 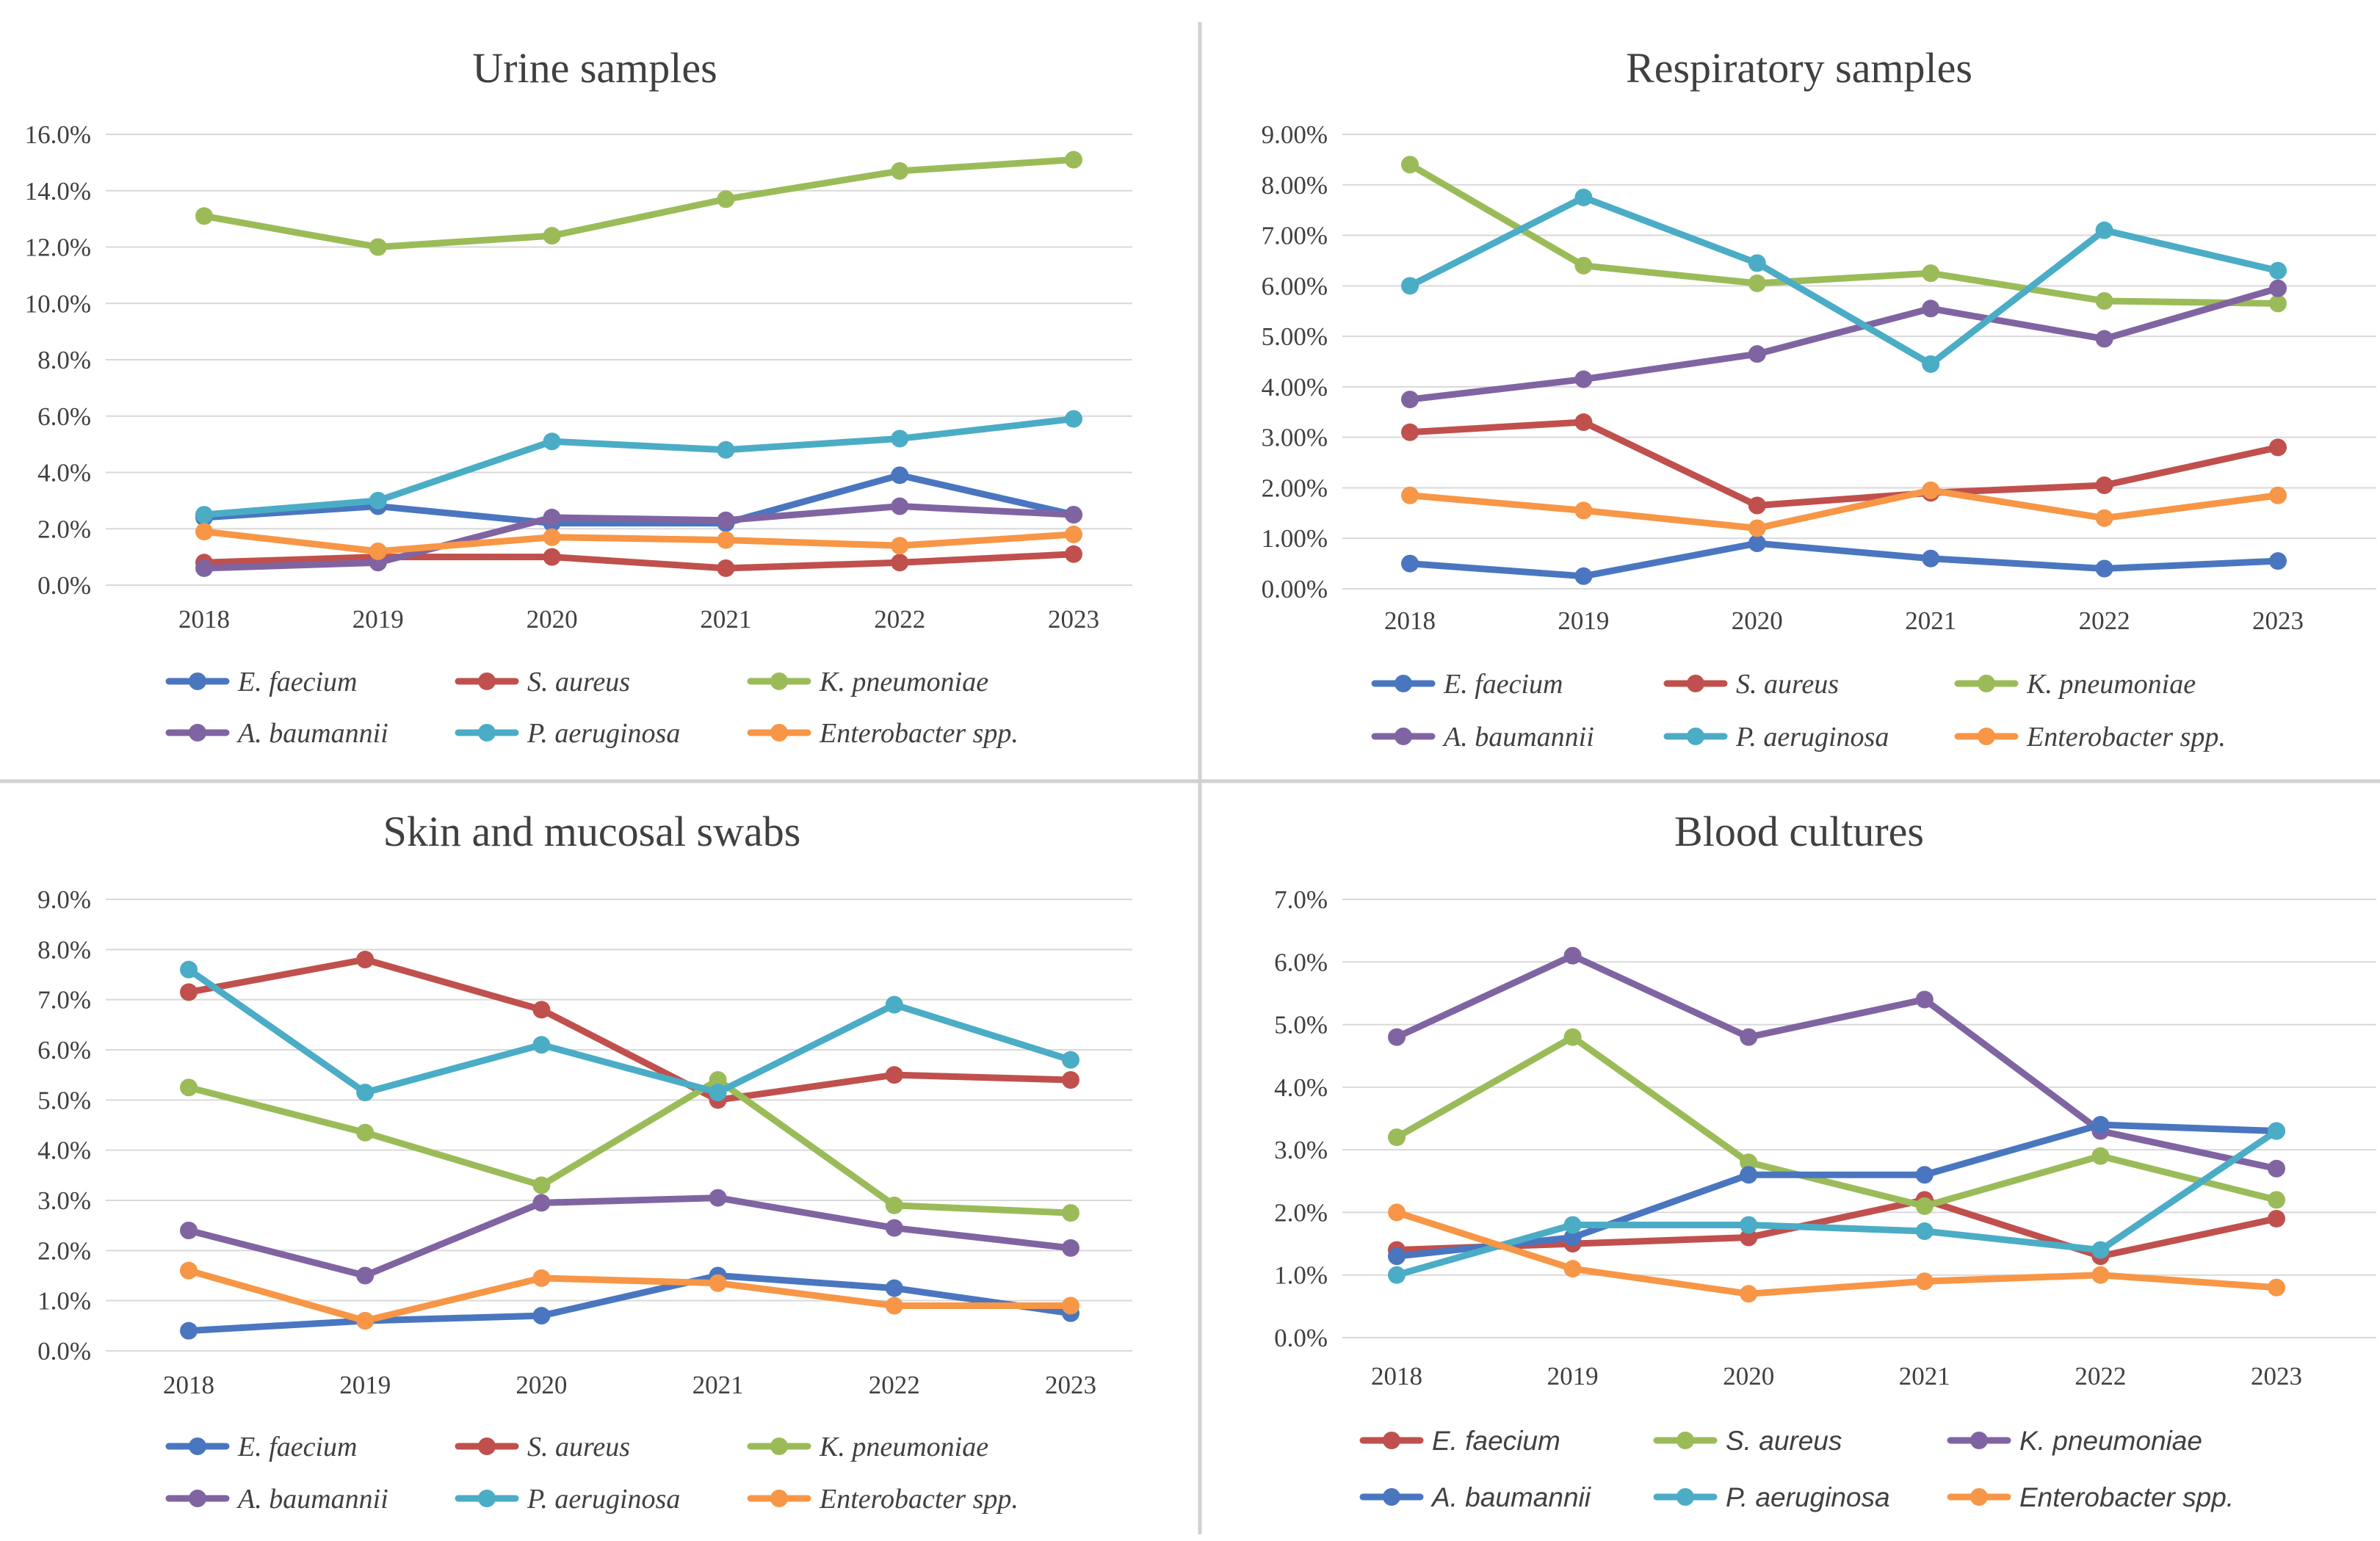 What do you see at coordinates (1301, 899) in the screenshot?
I see `y-tick-label: 7.0%` at bounding box center [1301, 899].